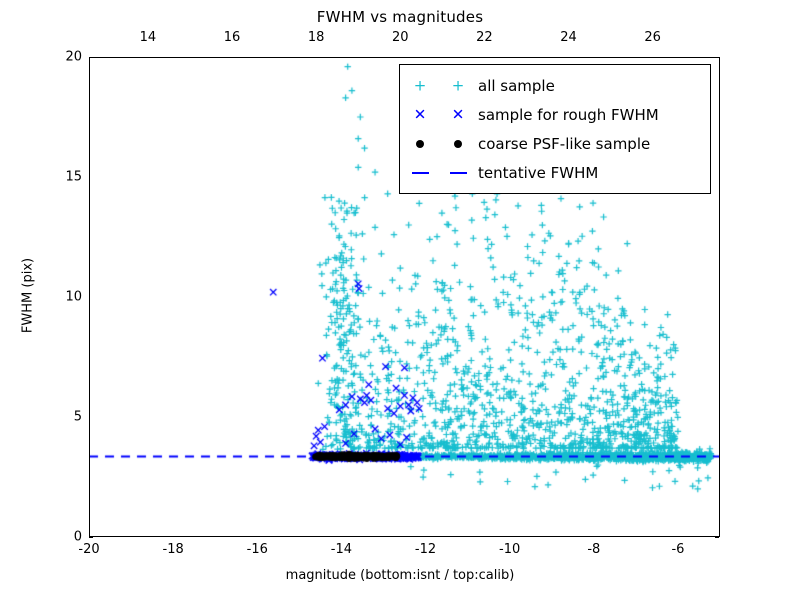  What do you see at coordinates (564, 143) in the screenshot?
I see `legend-label: coarse PSF-like sample` at bounding box center [564, 143].